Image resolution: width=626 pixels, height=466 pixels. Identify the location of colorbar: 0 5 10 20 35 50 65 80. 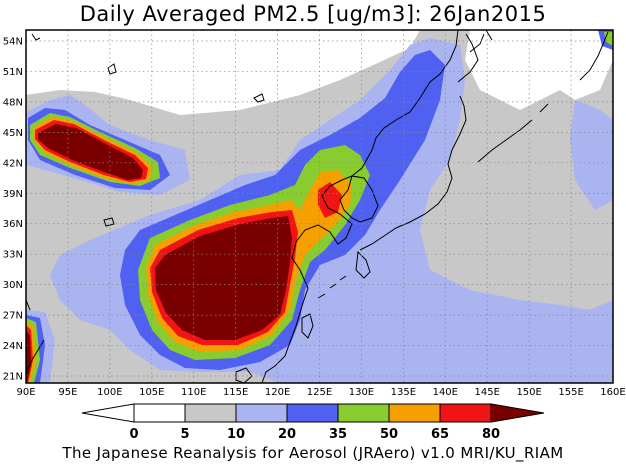
(313, 422).